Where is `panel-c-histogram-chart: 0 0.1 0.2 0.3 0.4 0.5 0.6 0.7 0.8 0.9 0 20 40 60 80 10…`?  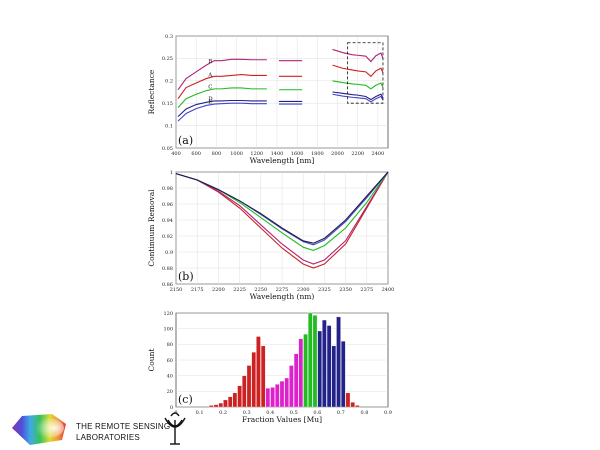
panel-c-histogram-chart: 0 0.1 0.2 0.3 0.4 0.5 0.6 0.7 0.8 0.9 0 20 40 60 80 10… is located at coordinates (269, 367).